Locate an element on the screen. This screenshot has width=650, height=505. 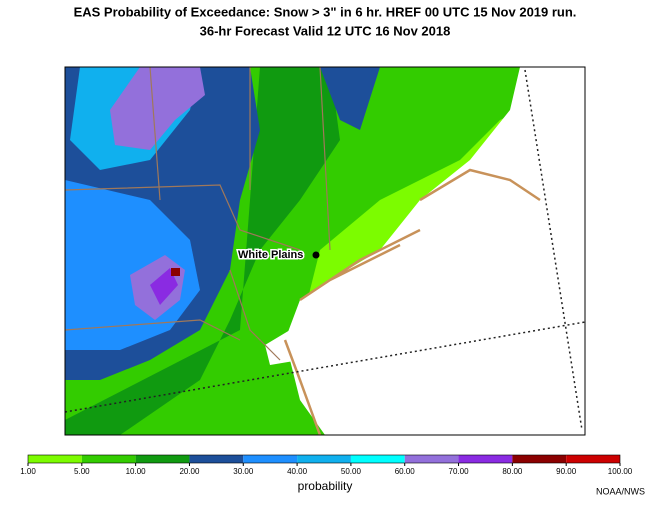
colorbar-frame is located at coordinates (324, 459).